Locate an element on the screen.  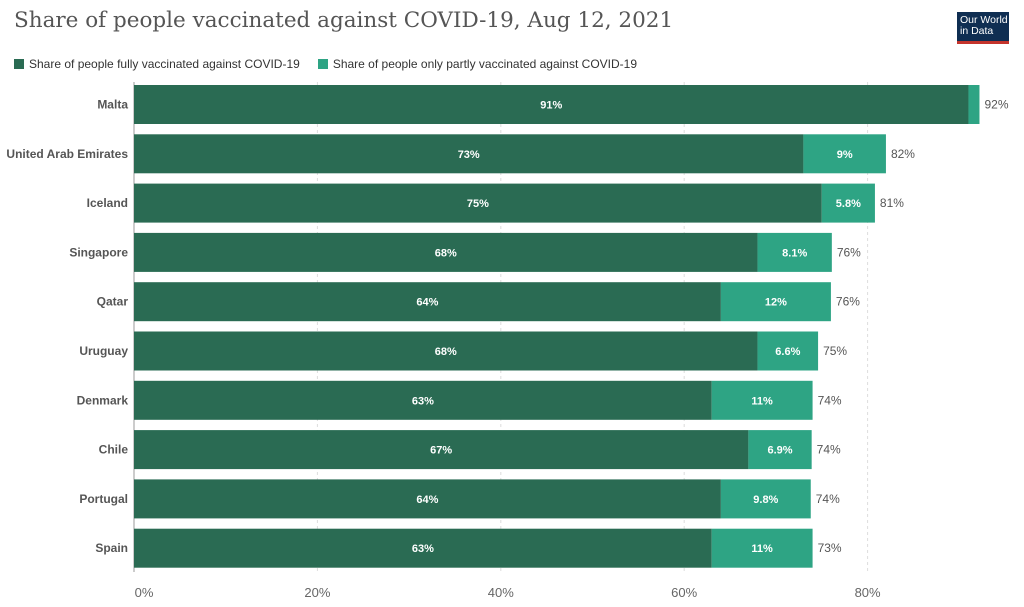
data-label-partly: 9% is located at coordinates (845, 155).